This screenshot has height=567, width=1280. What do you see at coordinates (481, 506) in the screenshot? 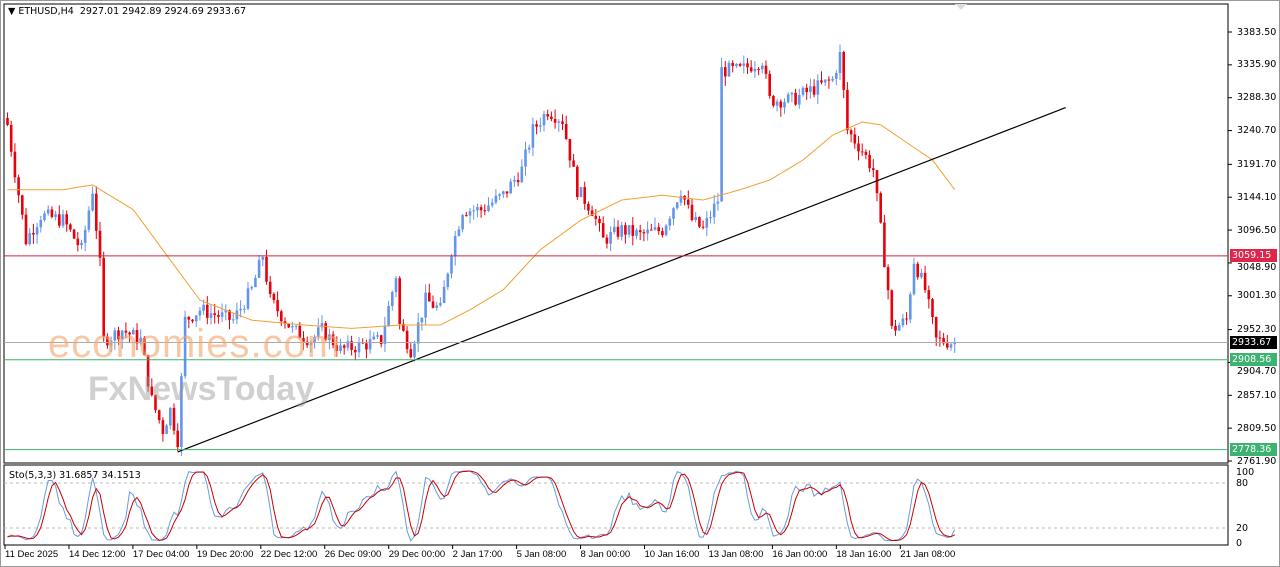
I see `stochastic-main-line` at bounding box center [481, 506].